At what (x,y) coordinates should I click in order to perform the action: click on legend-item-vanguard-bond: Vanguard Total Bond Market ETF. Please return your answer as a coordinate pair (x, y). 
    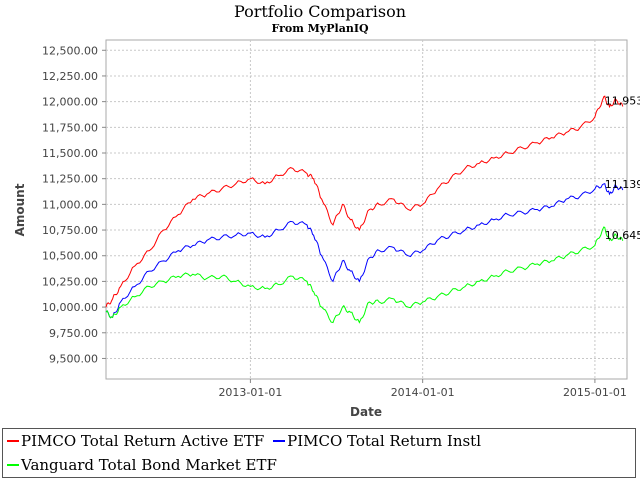
    Looking at the image, I should click on (142, 465).